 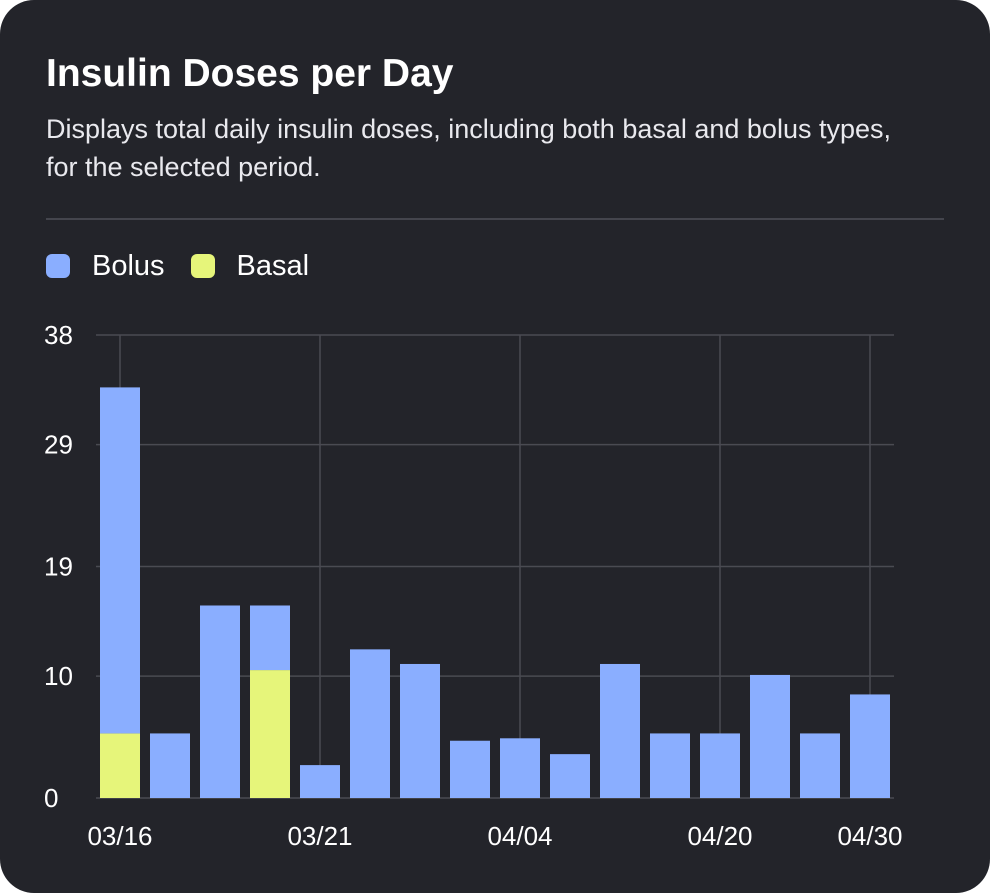 What do you see at coordinates (58, 676) in the screenshot?
I see `y-tick-label: 10` at bounding box center [58, 676].